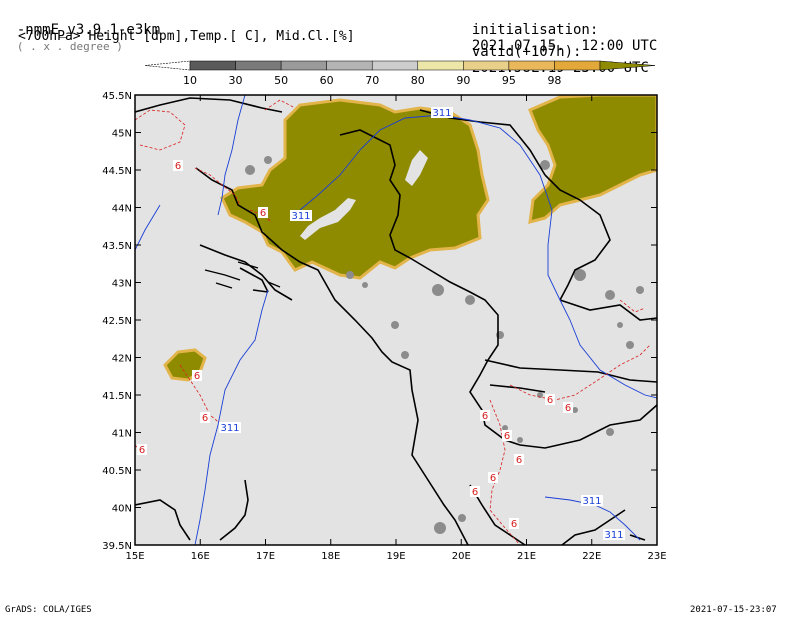 This screenshot has height=618, width=800. Describe the element at coordinates (656, 556) in the screenshot. I see `lon-label: 23E` at that location.